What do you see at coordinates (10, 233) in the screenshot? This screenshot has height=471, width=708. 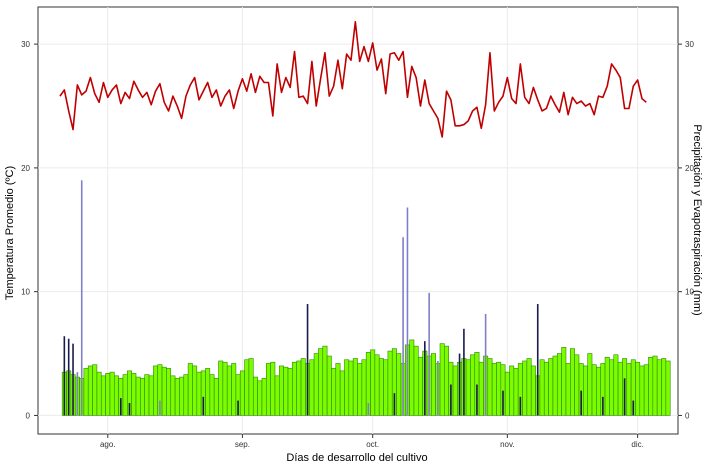 I see `y-axis-left-title: Temperatura Promedio (ºC)` at bounding box center [10, 233].